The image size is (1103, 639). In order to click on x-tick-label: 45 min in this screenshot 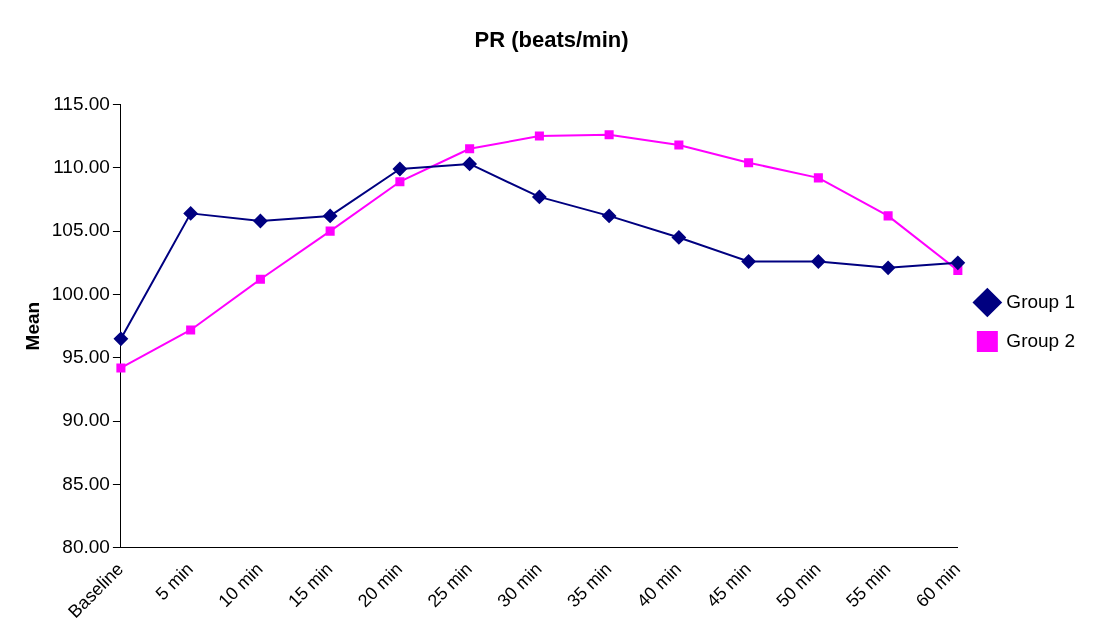, I will do `click(728, 585)`.